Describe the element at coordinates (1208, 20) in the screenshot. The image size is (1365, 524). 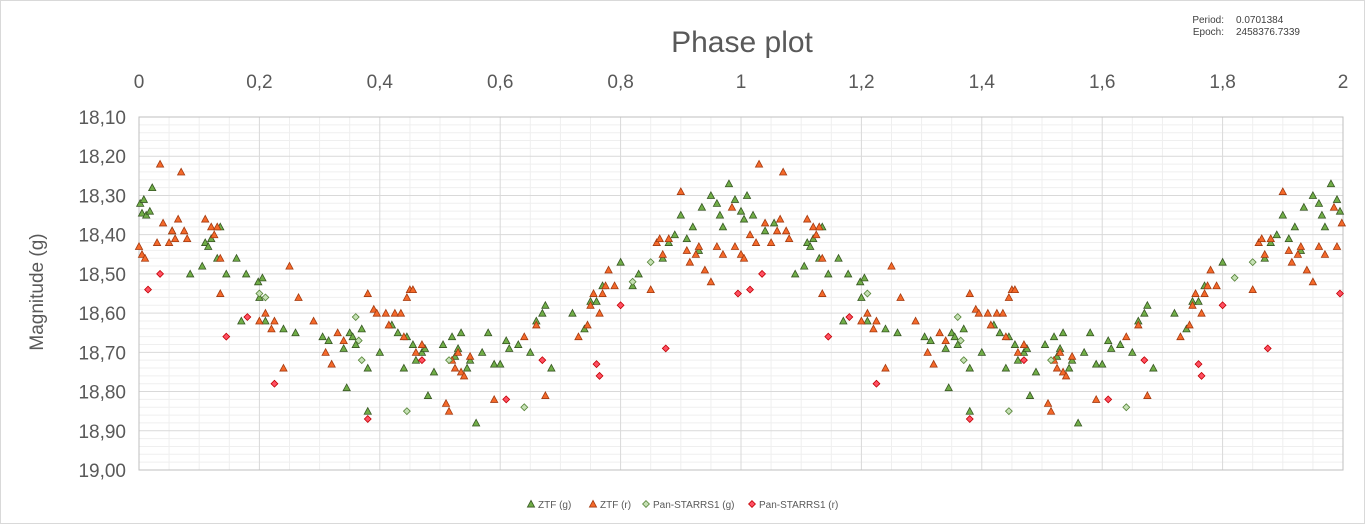
I see `period-label: Period:` at that location.